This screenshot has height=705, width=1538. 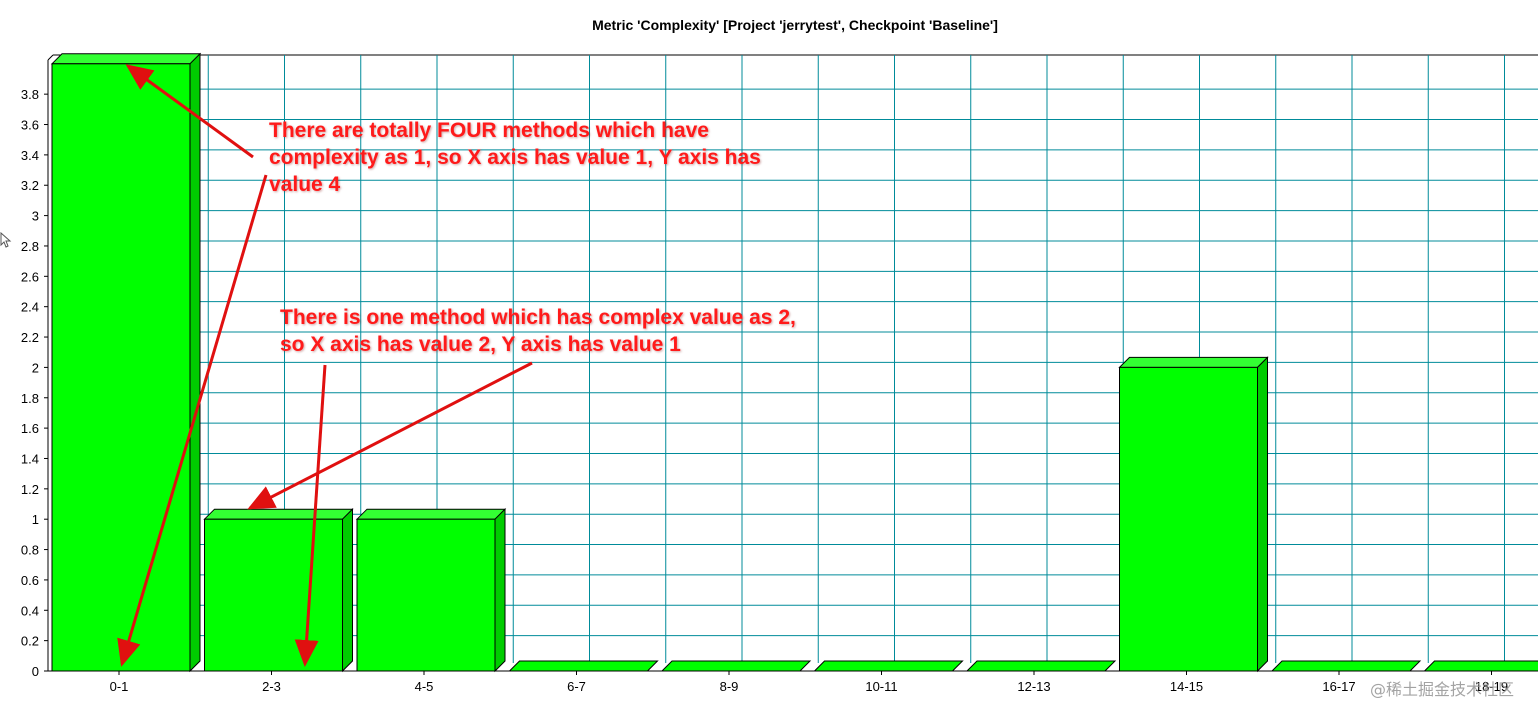 I want to click on watermark: @稀土掘金技术社区, so click(x=1442, y=689).